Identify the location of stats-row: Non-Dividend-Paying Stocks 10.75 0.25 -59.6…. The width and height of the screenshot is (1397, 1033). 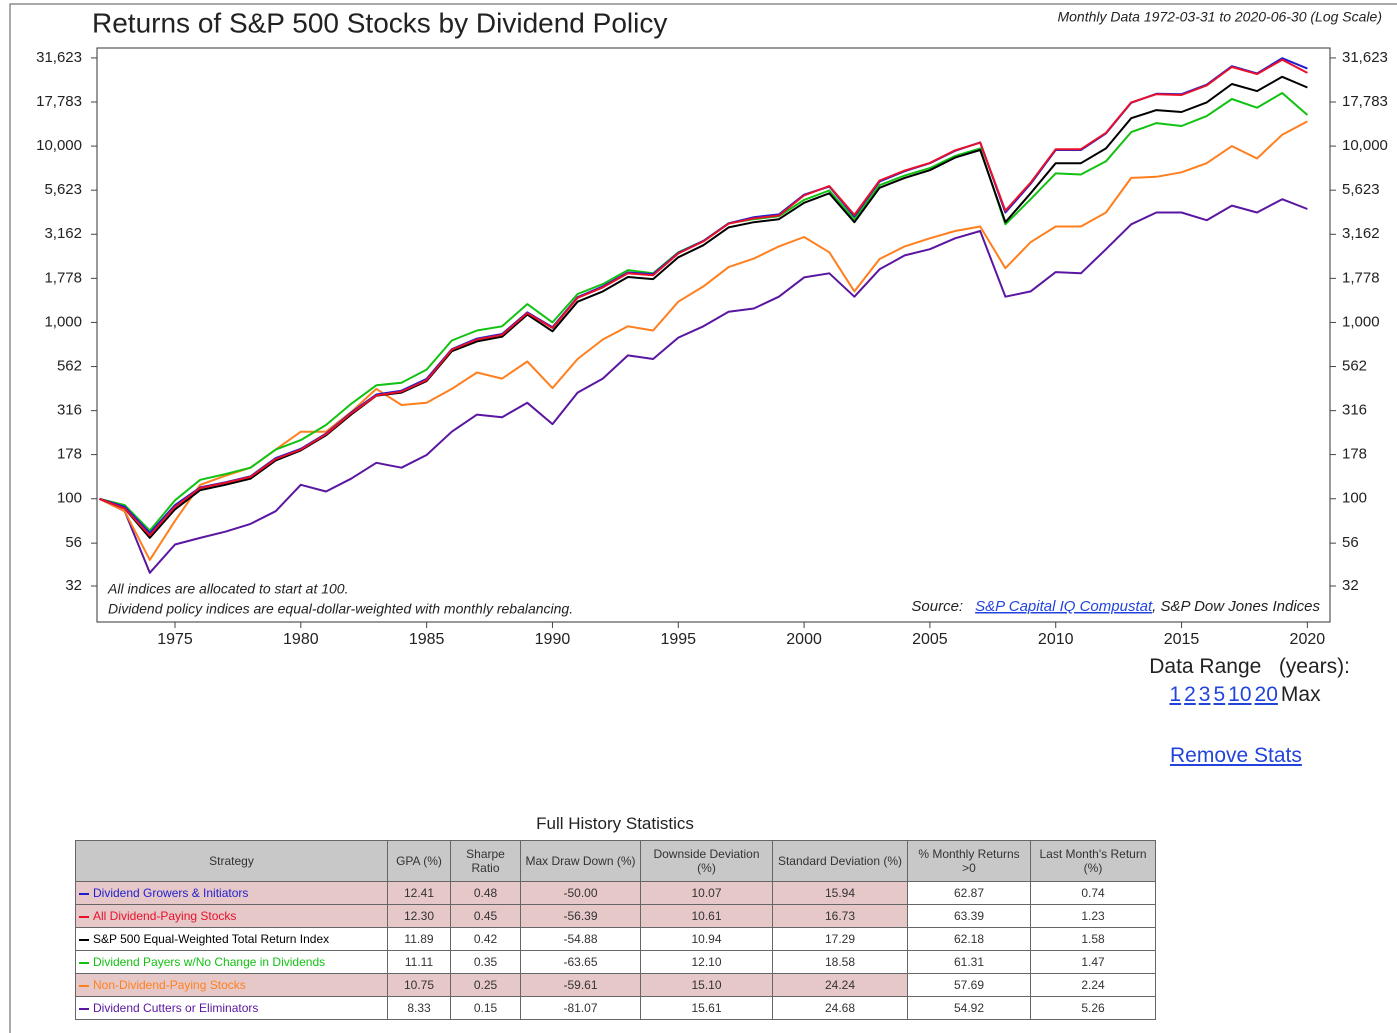
(615, 985).